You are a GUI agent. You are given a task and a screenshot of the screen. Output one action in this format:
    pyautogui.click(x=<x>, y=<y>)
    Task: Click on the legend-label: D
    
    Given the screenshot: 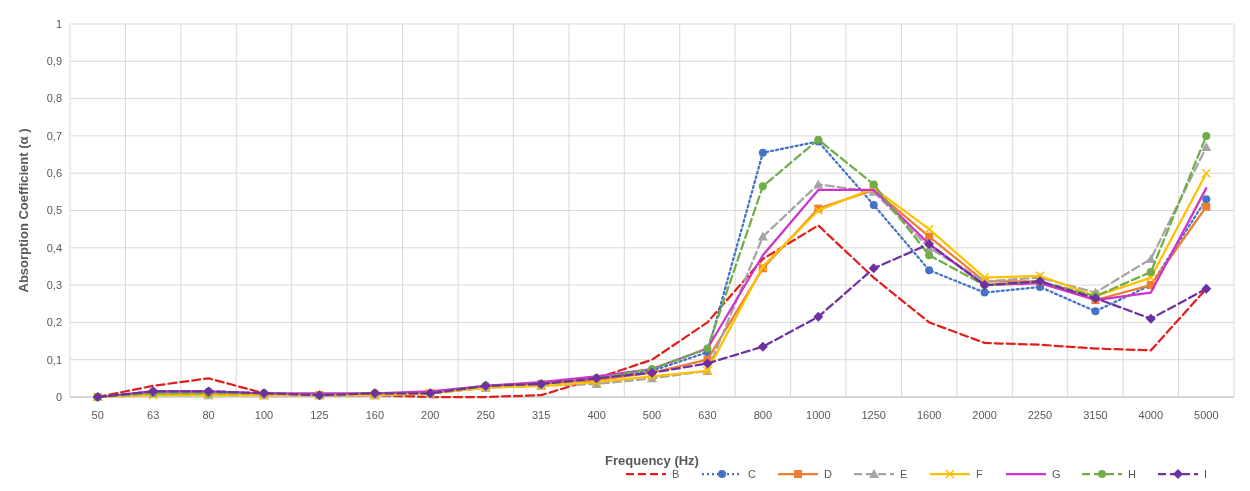 What is the action you would take?
    pyautogui.click(x=828, y=473)
    